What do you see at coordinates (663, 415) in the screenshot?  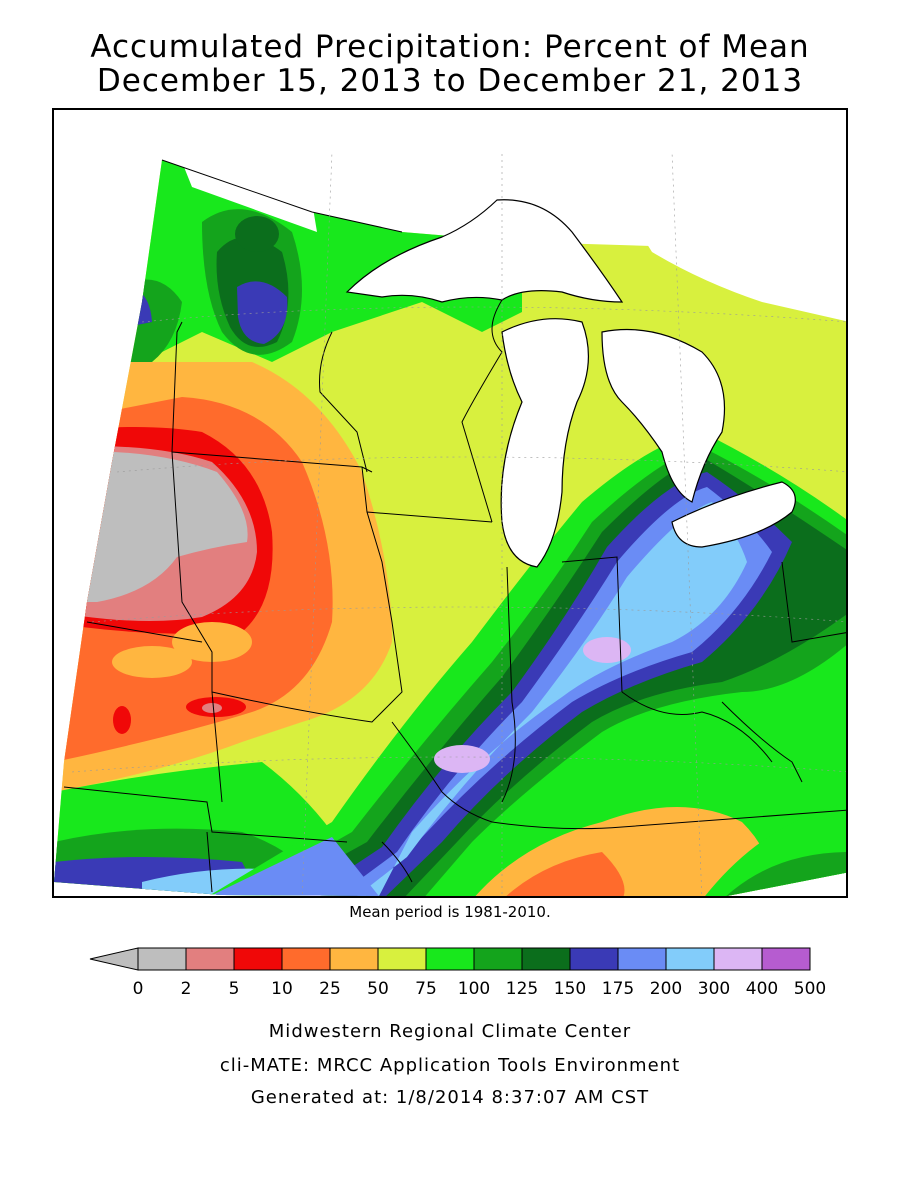 I see `lake-huron` at bounding box center [663, 415].